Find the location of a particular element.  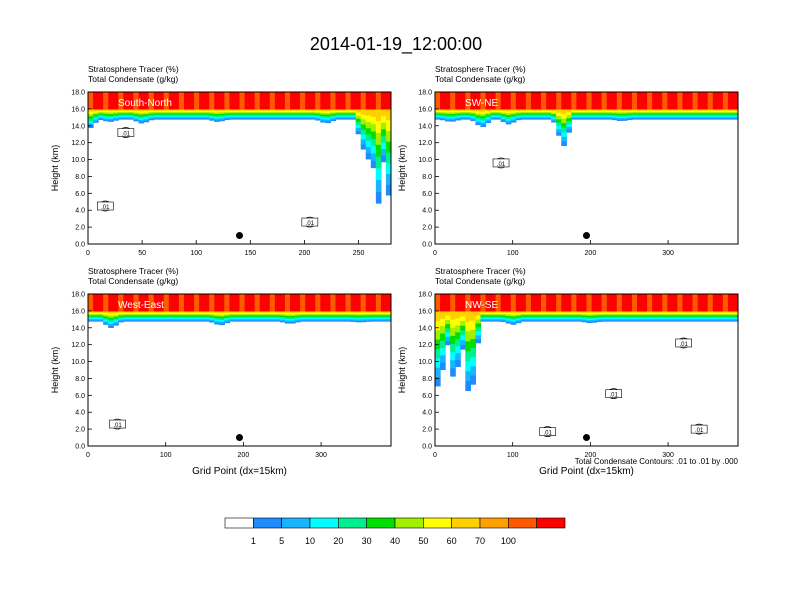

plot-area: .01.01.01 is located at coordinates (239, 166).